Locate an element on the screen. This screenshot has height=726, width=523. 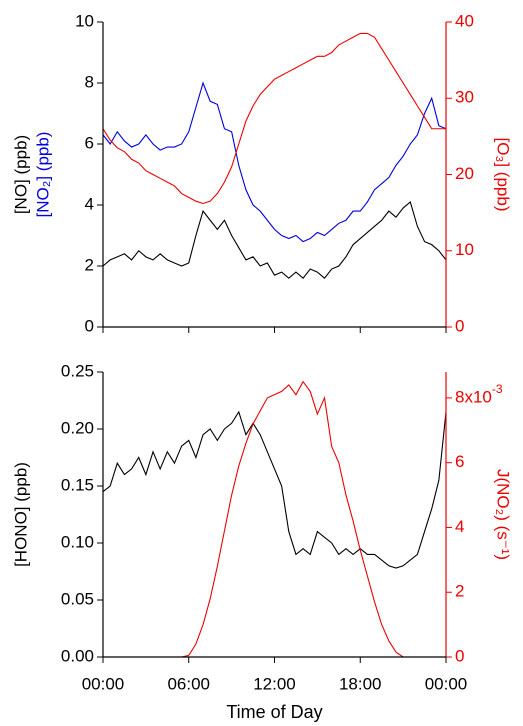
y2-tick-label: 6 is located at coordinates (459, 461).